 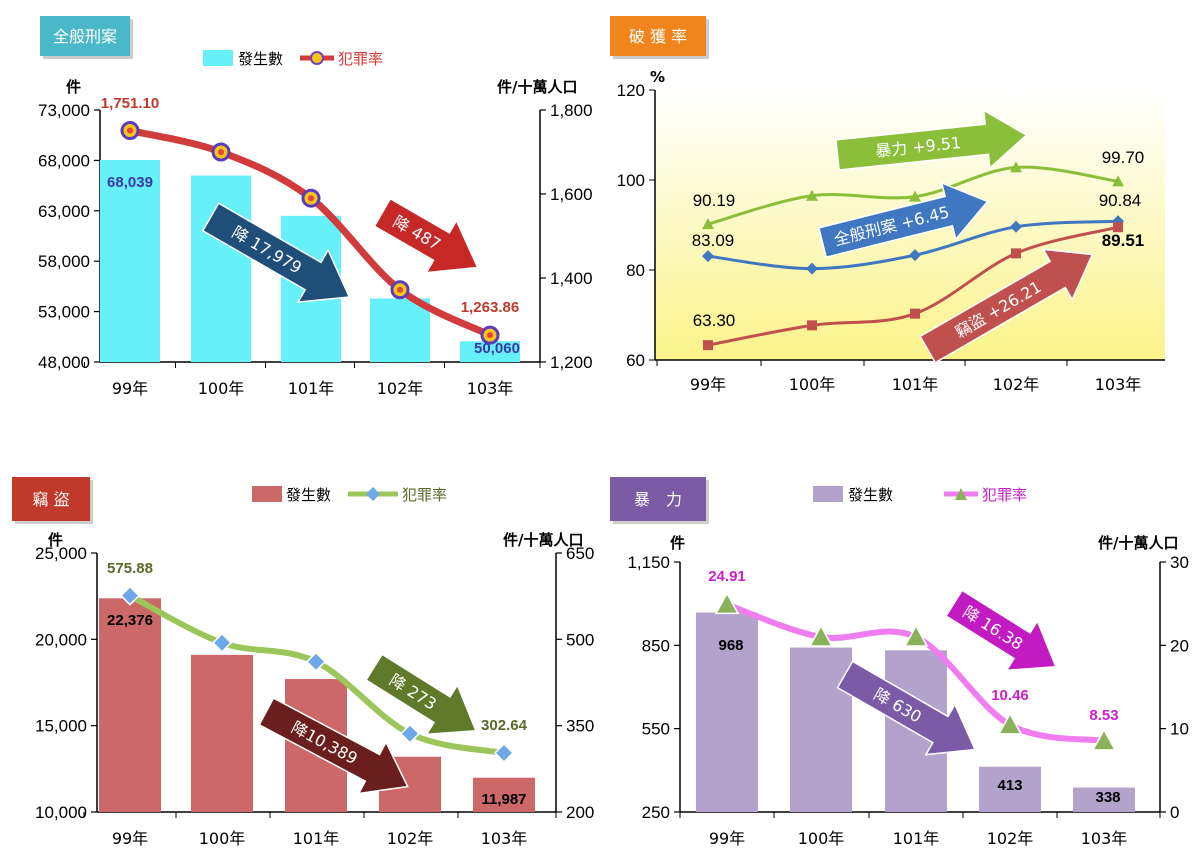 I want to click on p1-legend-line-label: 犯罪率, so click(x=360, y=59).